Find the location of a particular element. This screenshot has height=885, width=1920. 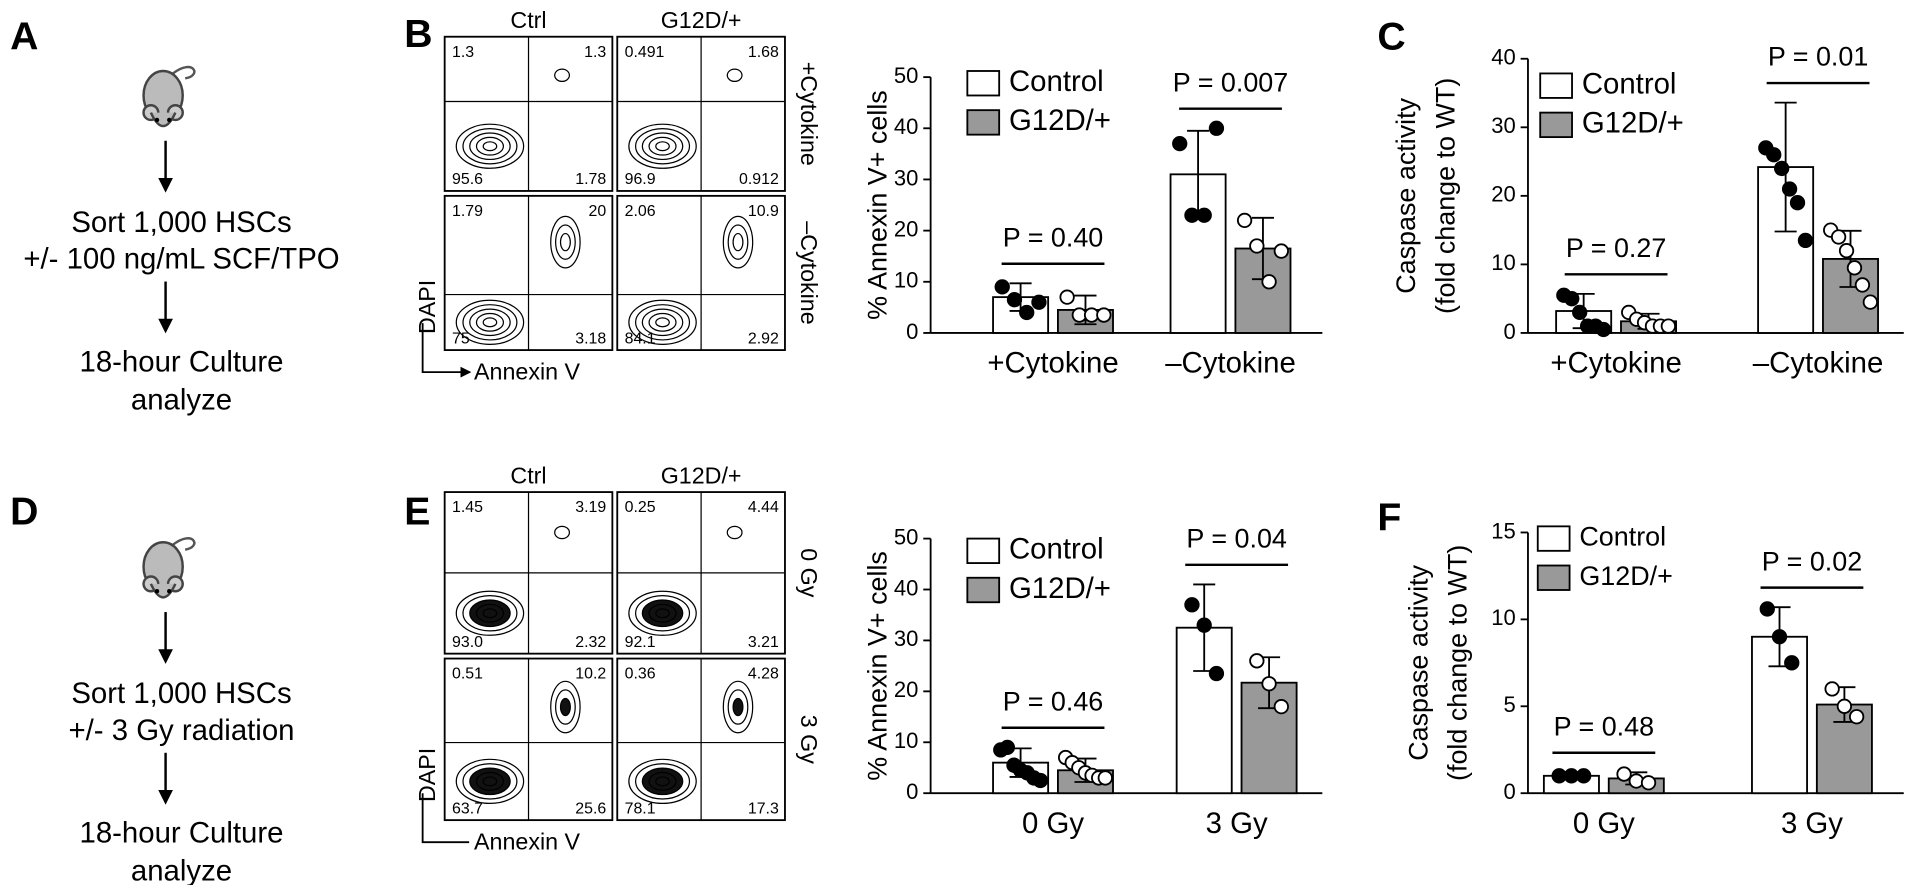

quadrant-value: 3.19 is located at coordinates (590, 507).